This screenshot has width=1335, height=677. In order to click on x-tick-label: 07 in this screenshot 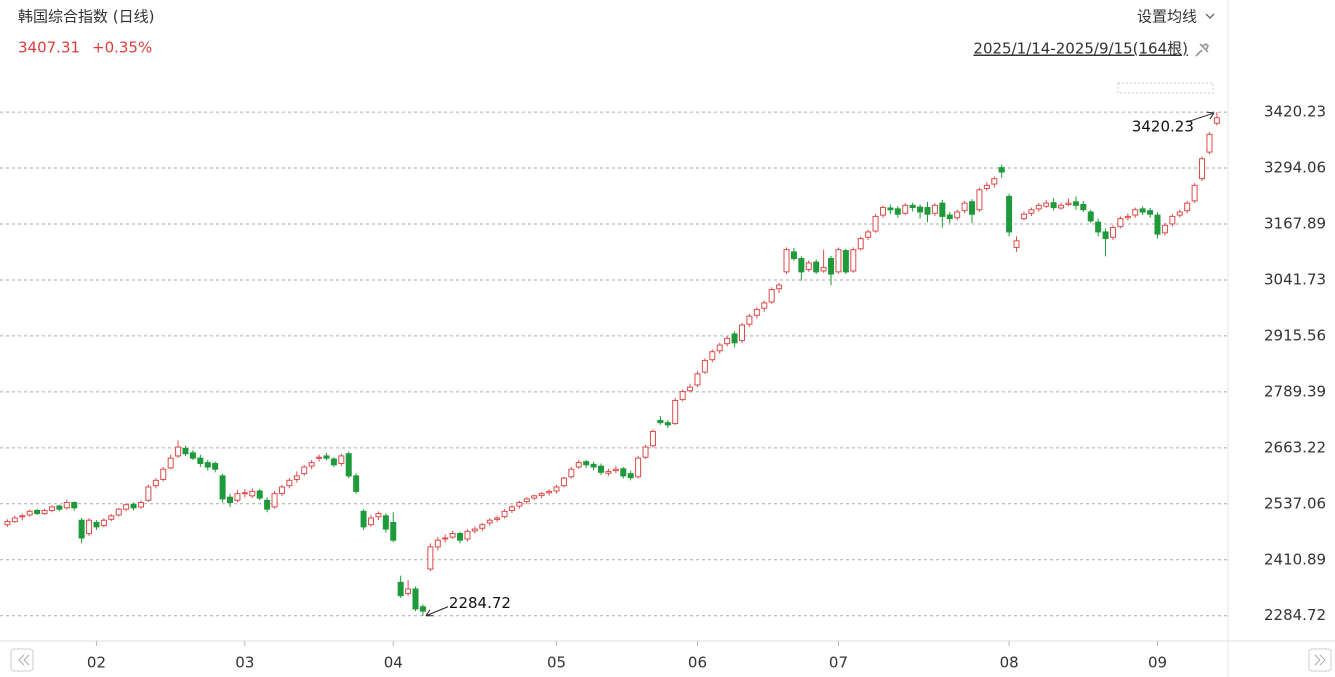, I will do `click(838, 663)`.